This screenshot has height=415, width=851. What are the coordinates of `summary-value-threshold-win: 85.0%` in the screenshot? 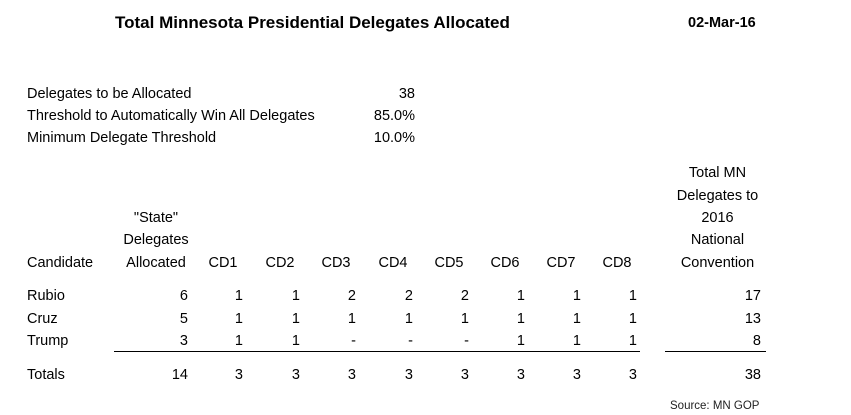 It's located at (394, 116).